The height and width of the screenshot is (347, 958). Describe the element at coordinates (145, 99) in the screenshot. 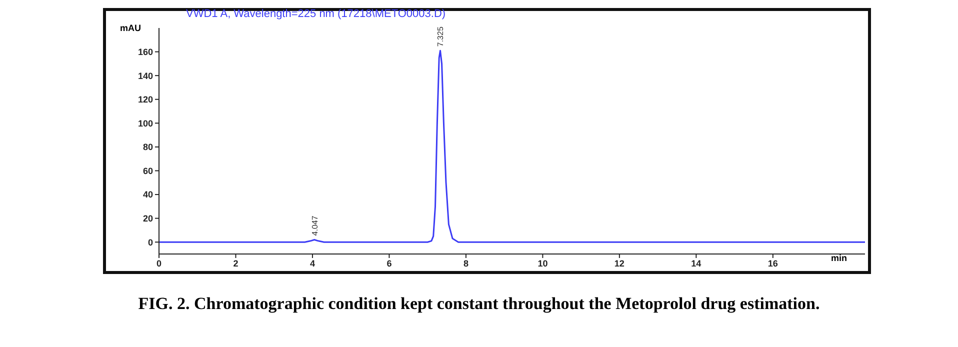

I see `y-tick-label: 120` at that location.